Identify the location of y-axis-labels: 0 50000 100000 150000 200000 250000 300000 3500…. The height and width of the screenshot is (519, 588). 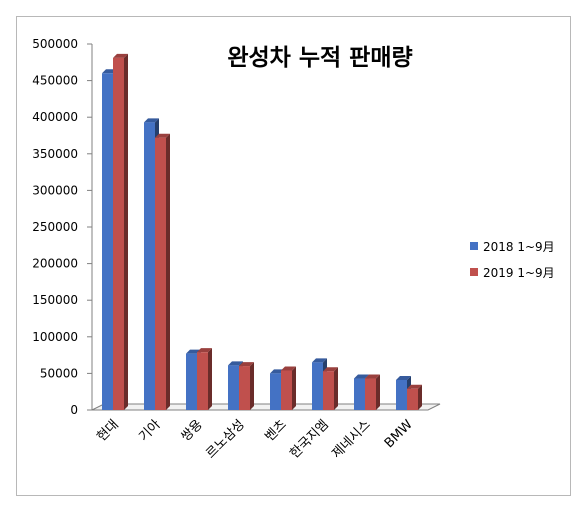
(55, 227).